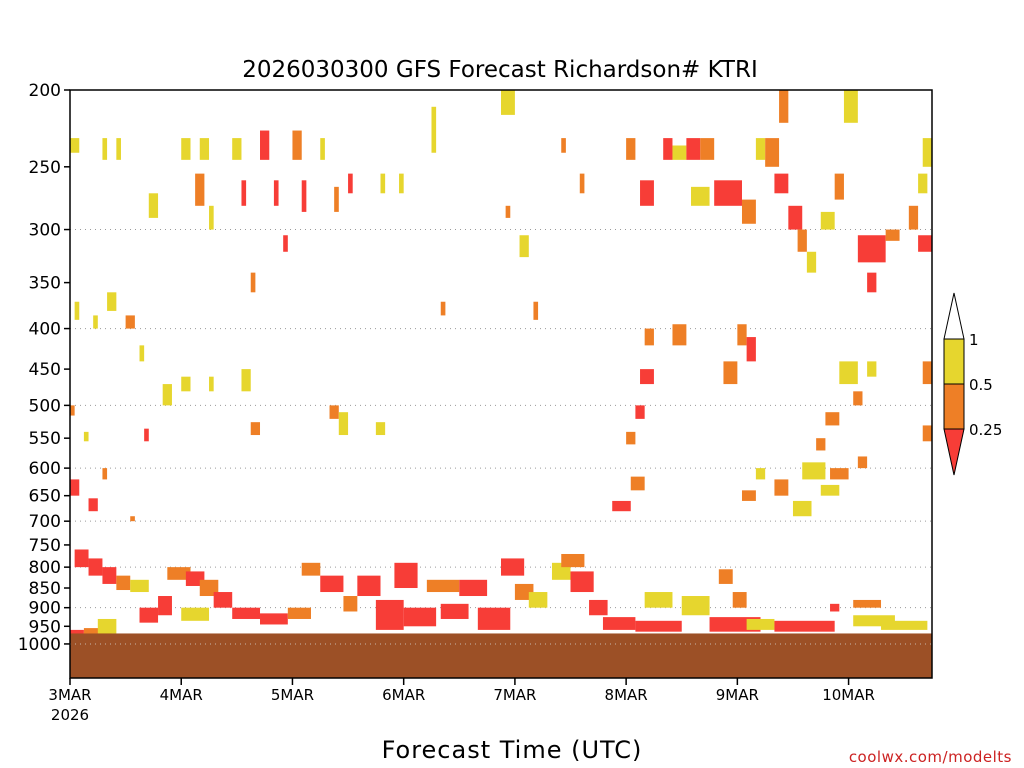 Image resolution: width=1024 pixels, height=768 pixels. I want to click on legend-swatch-yellow, so click(954, 361).